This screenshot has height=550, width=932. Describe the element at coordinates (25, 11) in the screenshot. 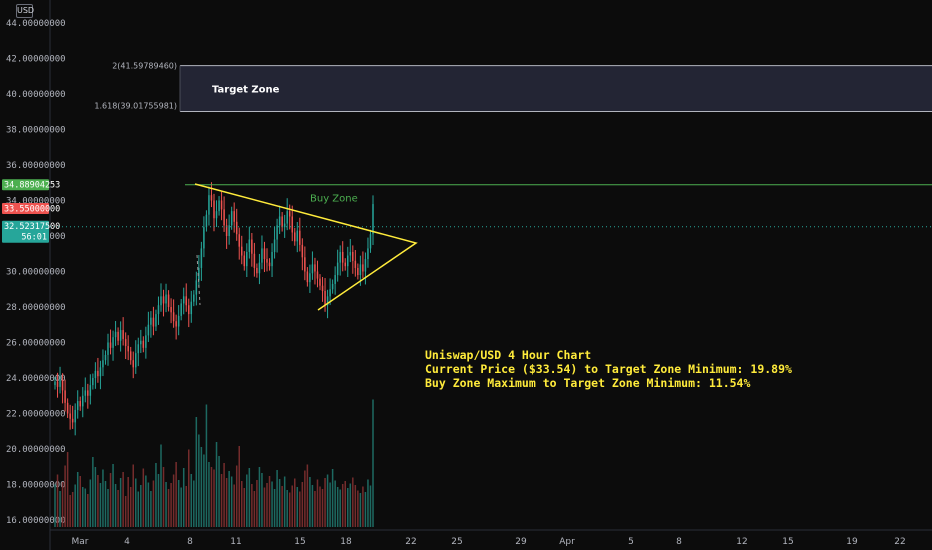

I see `currency-badge: USD` at that location.